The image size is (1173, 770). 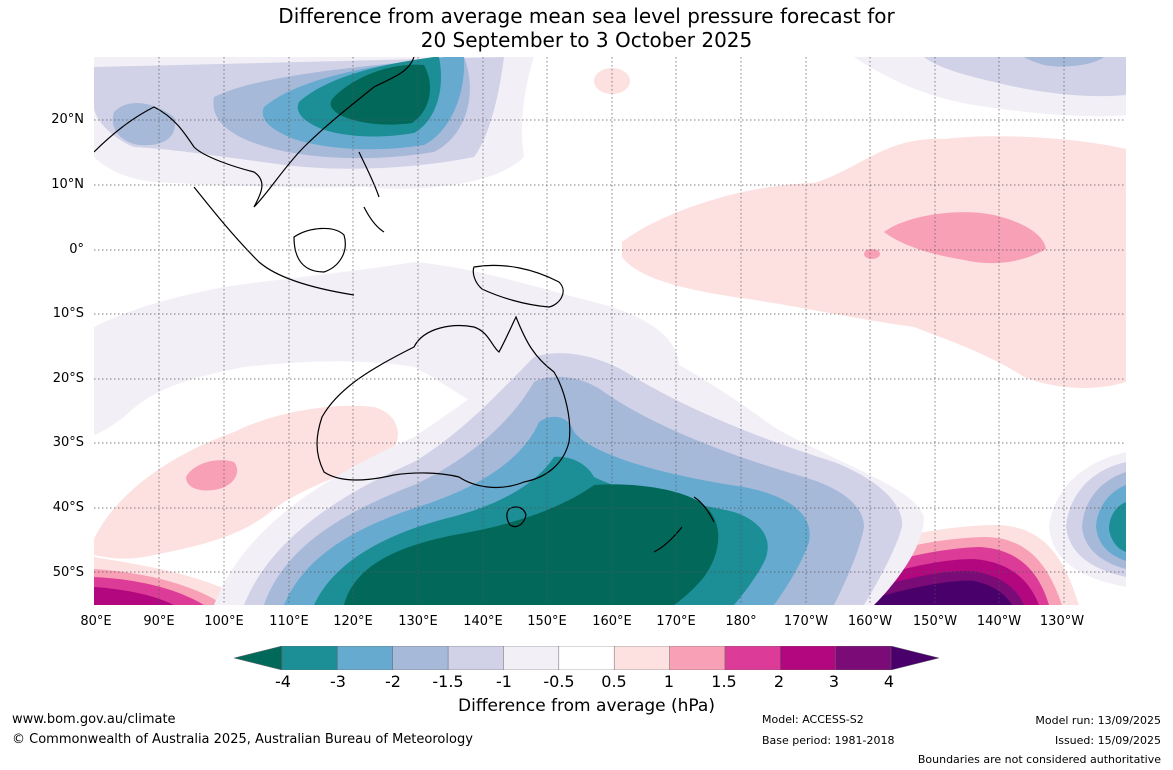 I want to click on lon-label-130e: 130°E, so click(x=418, y=621).